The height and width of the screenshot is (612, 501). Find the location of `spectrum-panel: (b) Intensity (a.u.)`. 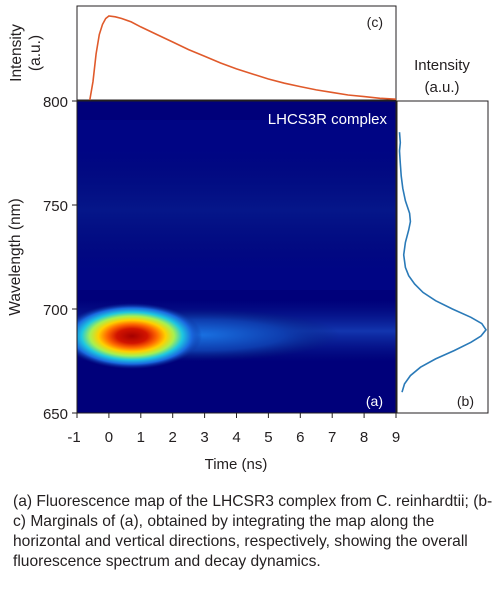

spectrum-panel: (b) Intensity (a.u.) is located at coordinates (442, 235).